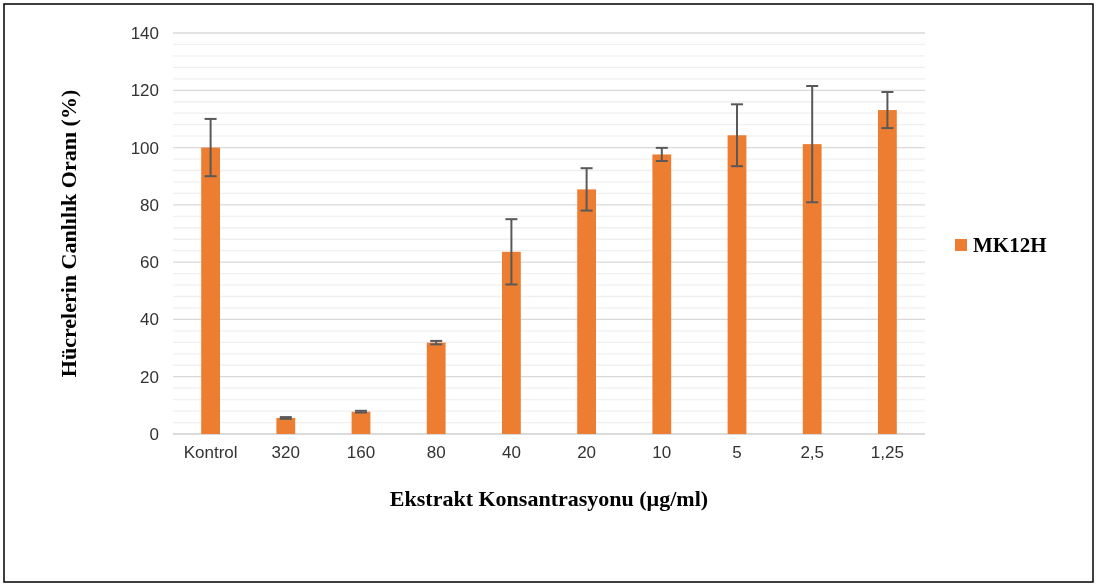  I want to click on x-tick-label: 20, so click(587, 453).